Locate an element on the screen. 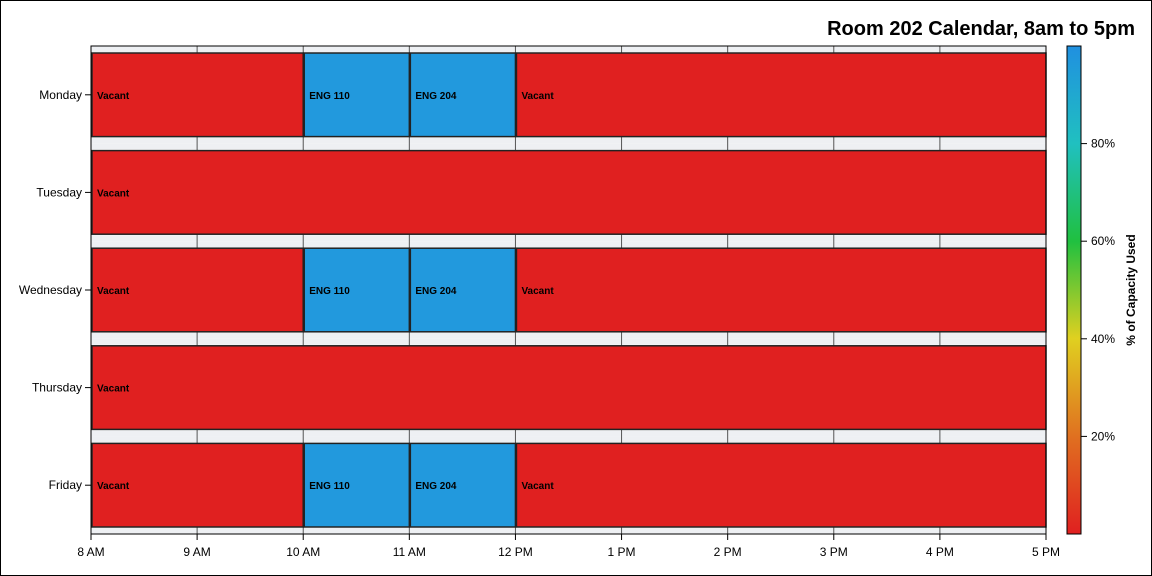 The width and height of the screenshot is (1152, 576). x-tick-label: 5 PM is located at coordinates (1046, 552).